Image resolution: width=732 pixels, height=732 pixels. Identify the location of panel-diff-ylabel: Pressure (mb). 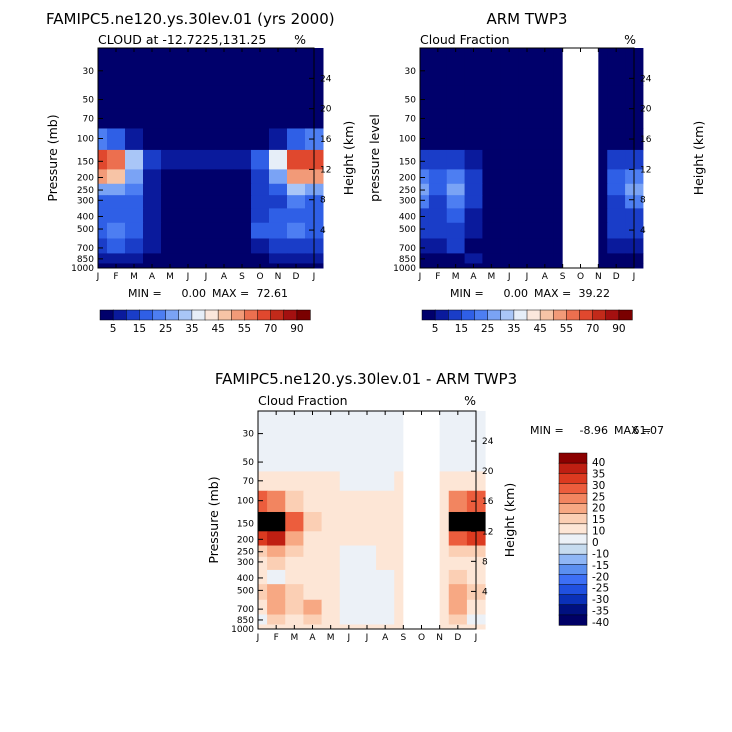
(213, 519).